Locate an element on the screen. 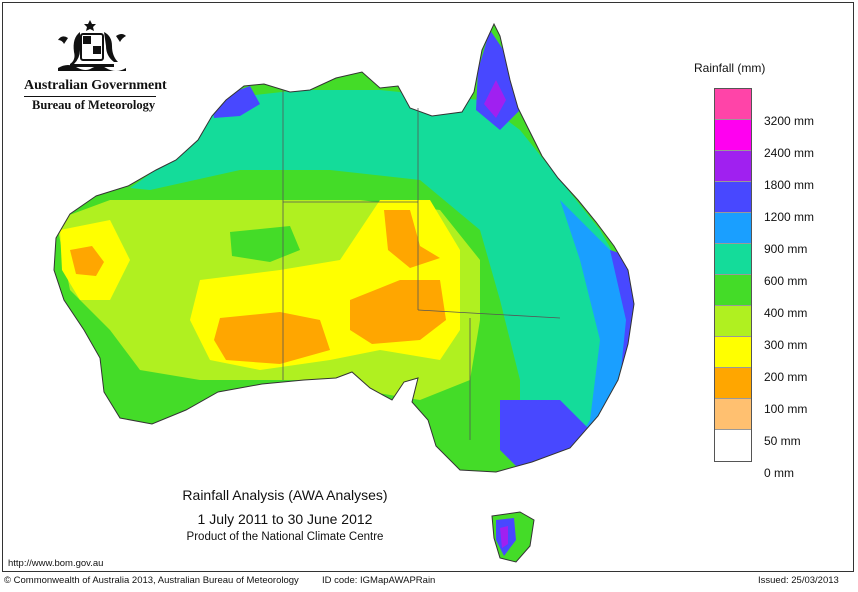  legend-label: 2400 mm is located at coordinates (789, 153).